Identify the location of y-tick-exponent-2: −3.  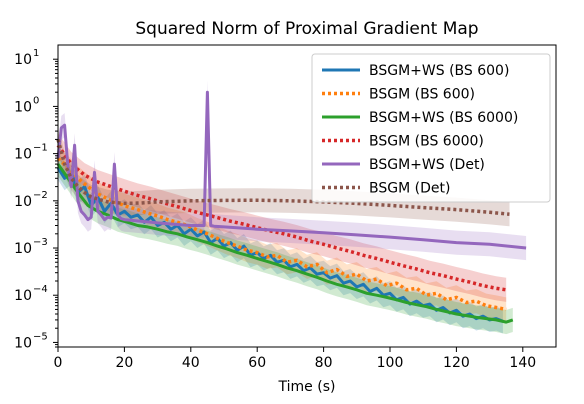
(40, 242).